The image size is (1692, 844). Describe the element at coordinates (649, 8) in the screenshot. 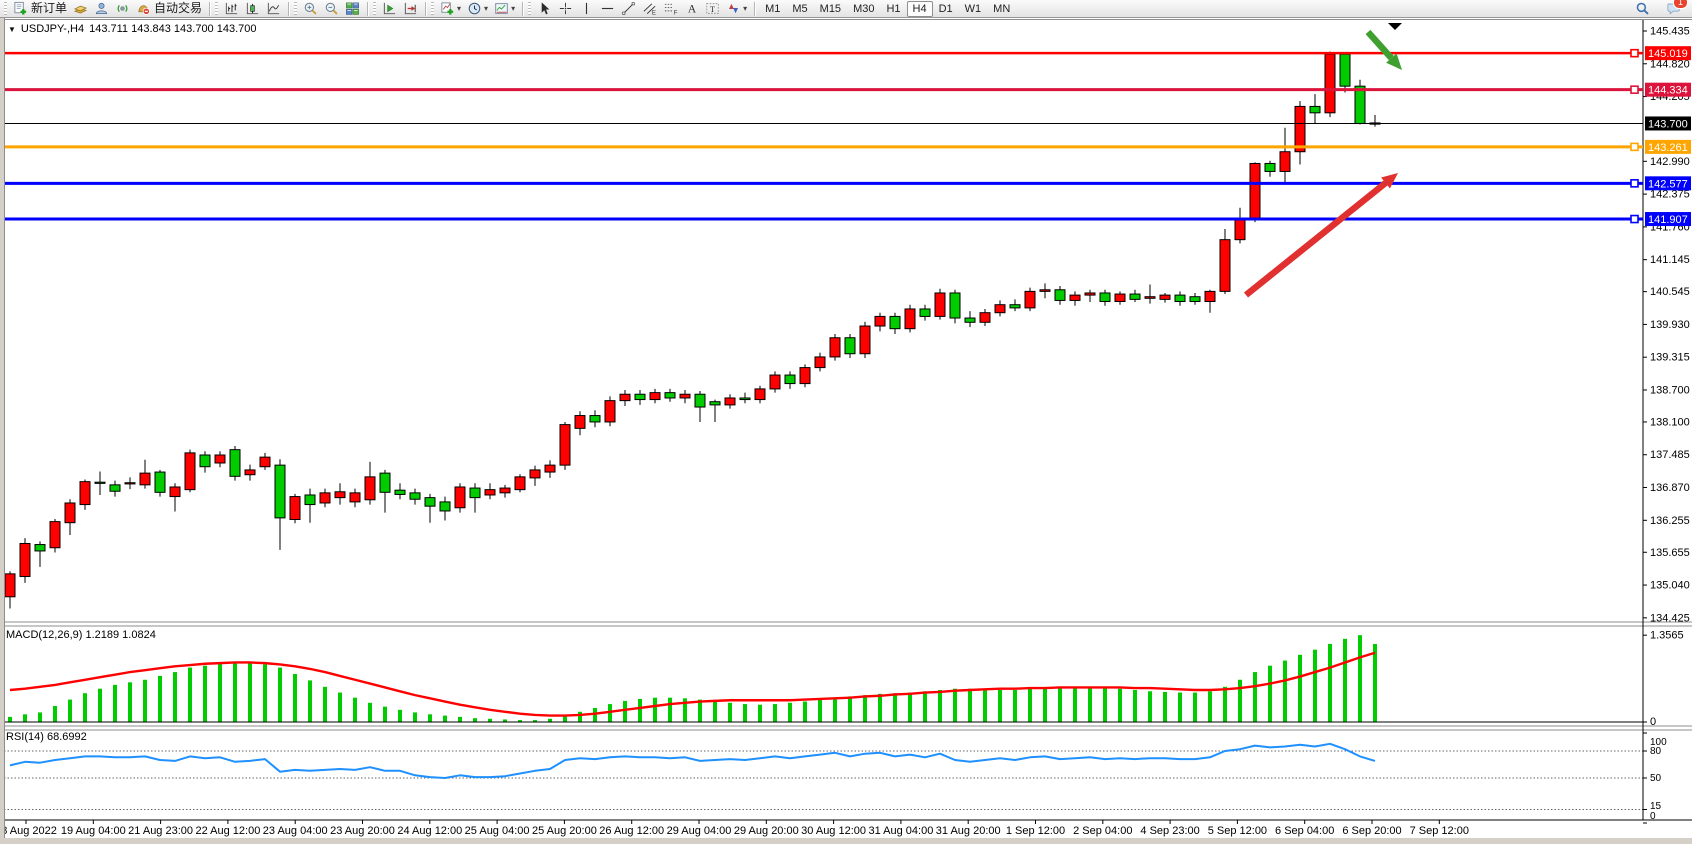

I see `equidistant-channel-button: E` at that location.